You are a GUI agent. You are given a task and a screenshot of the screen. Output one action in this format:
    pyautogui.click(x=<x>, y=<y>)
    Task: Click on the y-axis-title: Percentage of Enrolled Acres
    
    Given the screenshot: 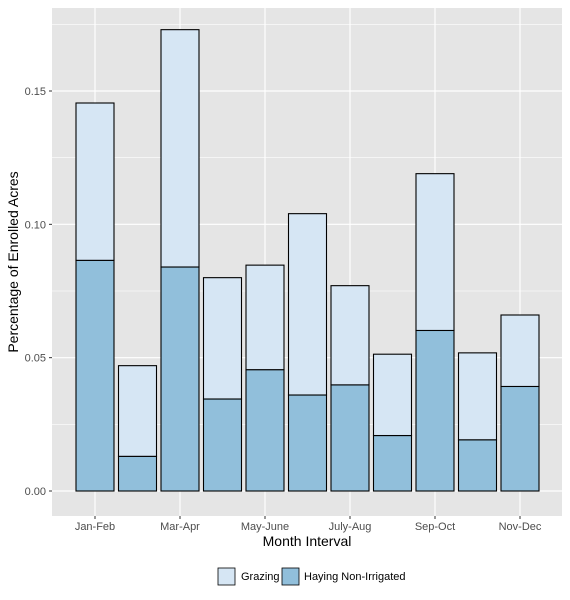 What is the action you would take?
    pyautogui.click(x=13, y=261)
    